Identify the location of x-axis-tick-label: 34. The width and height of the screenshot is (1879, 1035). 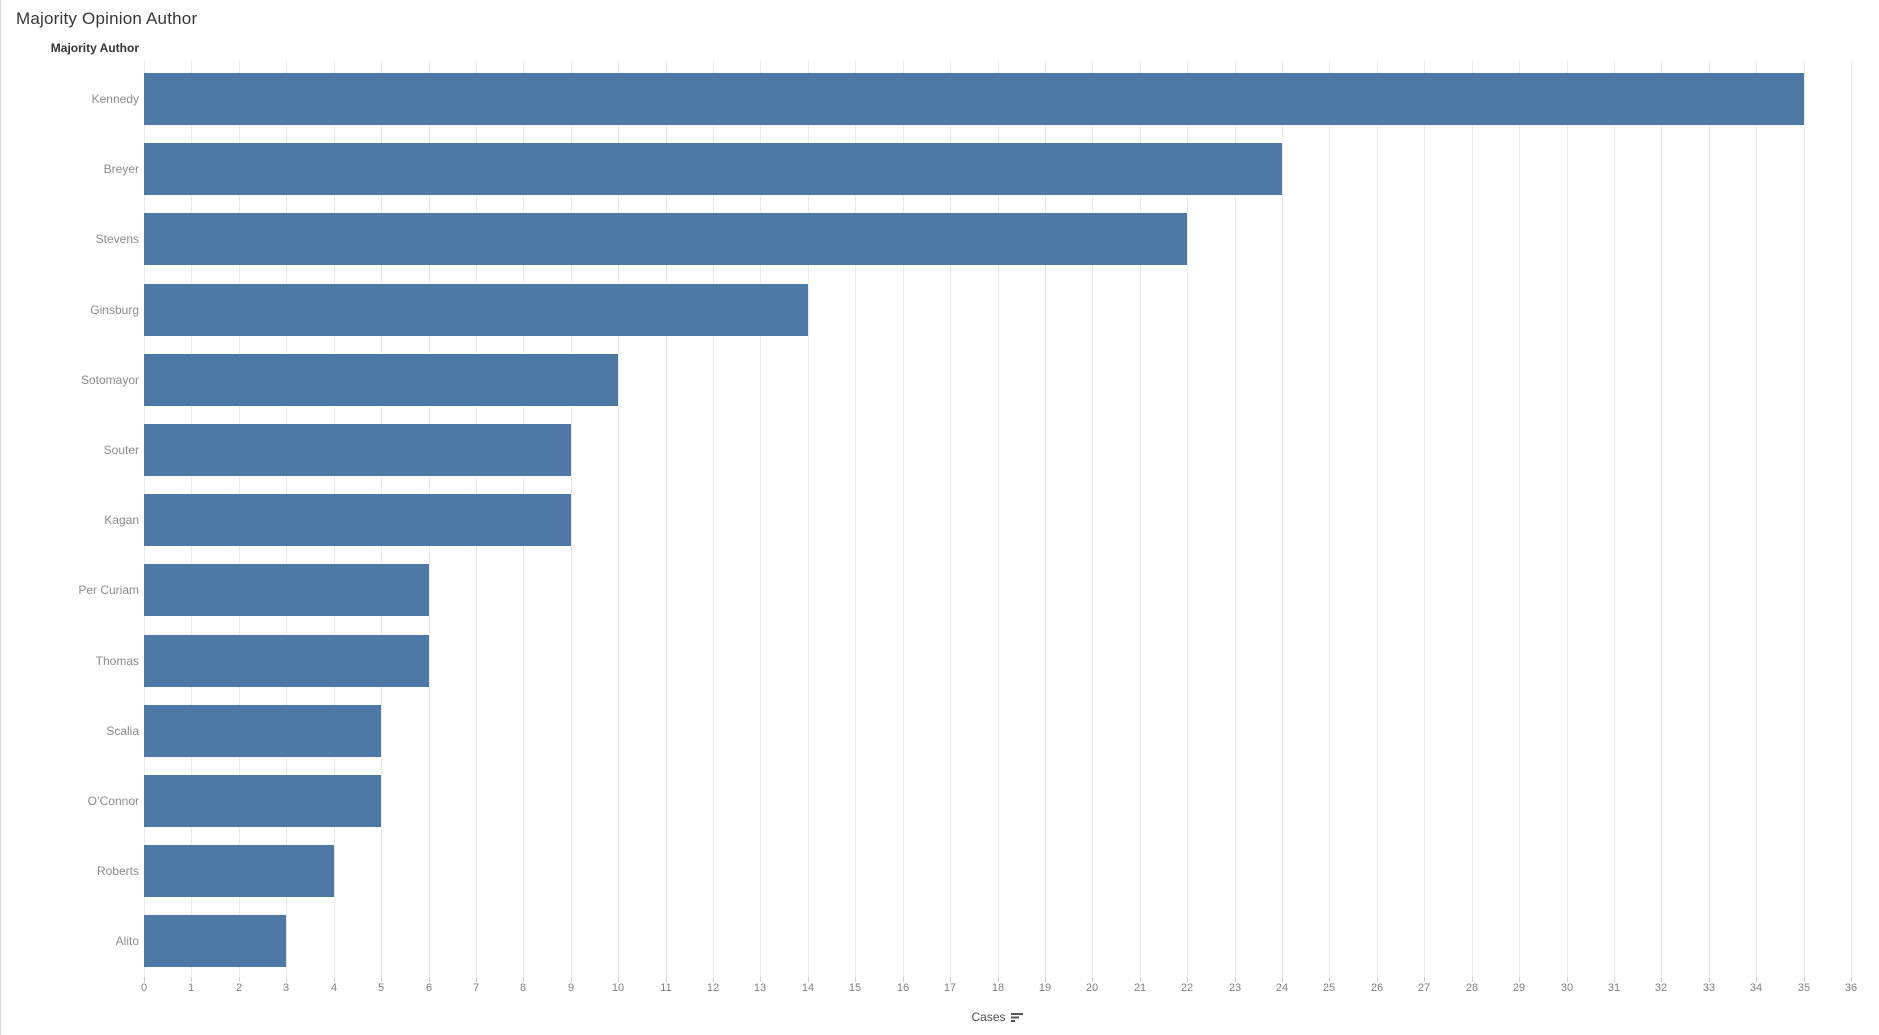
(1756, 988).